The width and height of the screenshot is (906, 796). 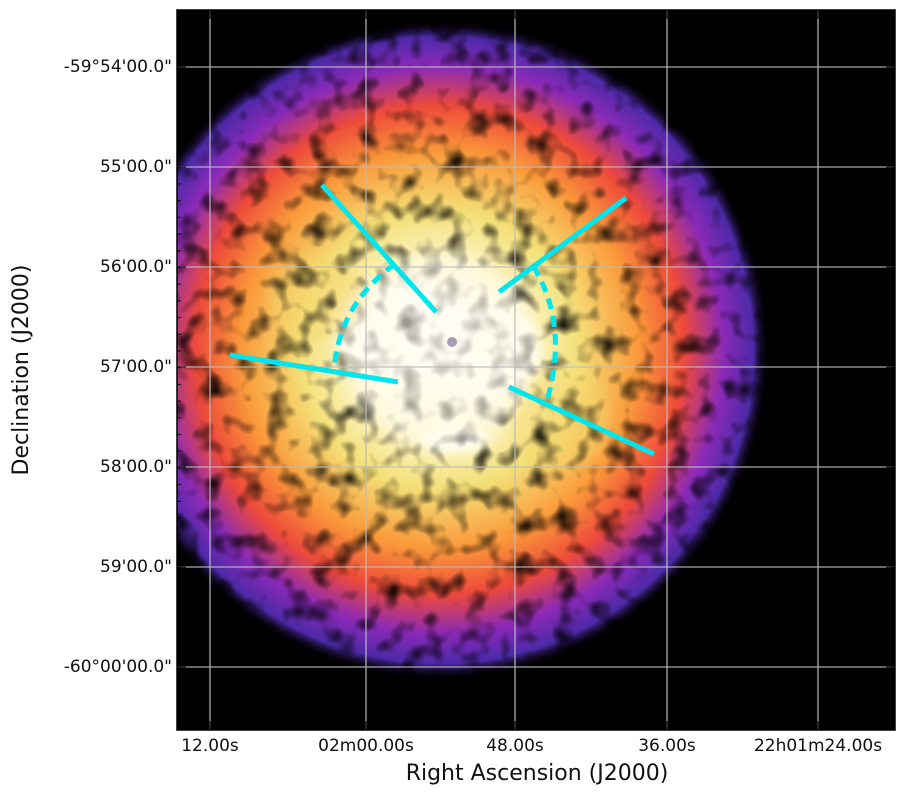 I want to click on marker-line-w, so click(x=314, y=368).